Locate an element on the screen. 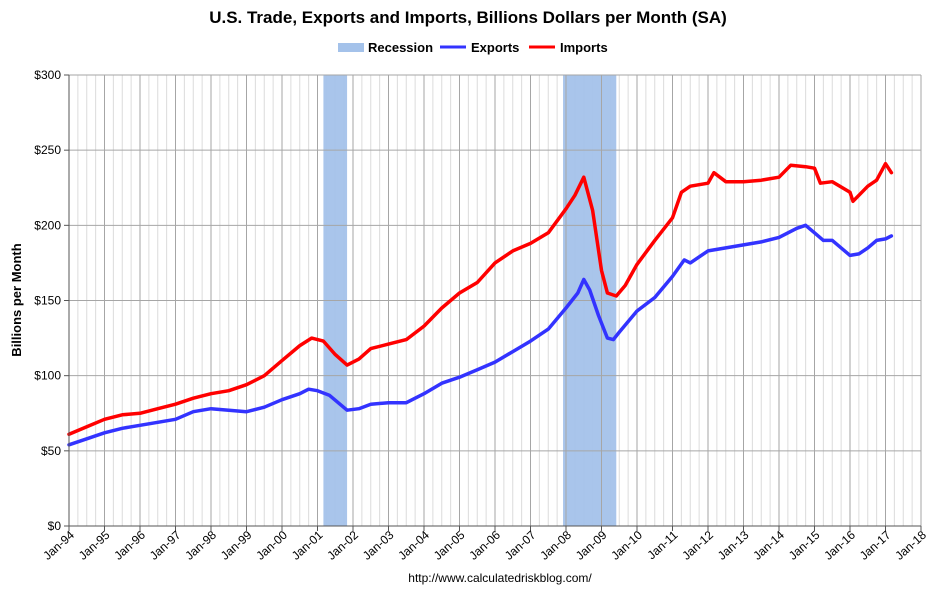 The image size is (937, 593). x-tick-label: Jan-03 is located at coordinates (378, 545).